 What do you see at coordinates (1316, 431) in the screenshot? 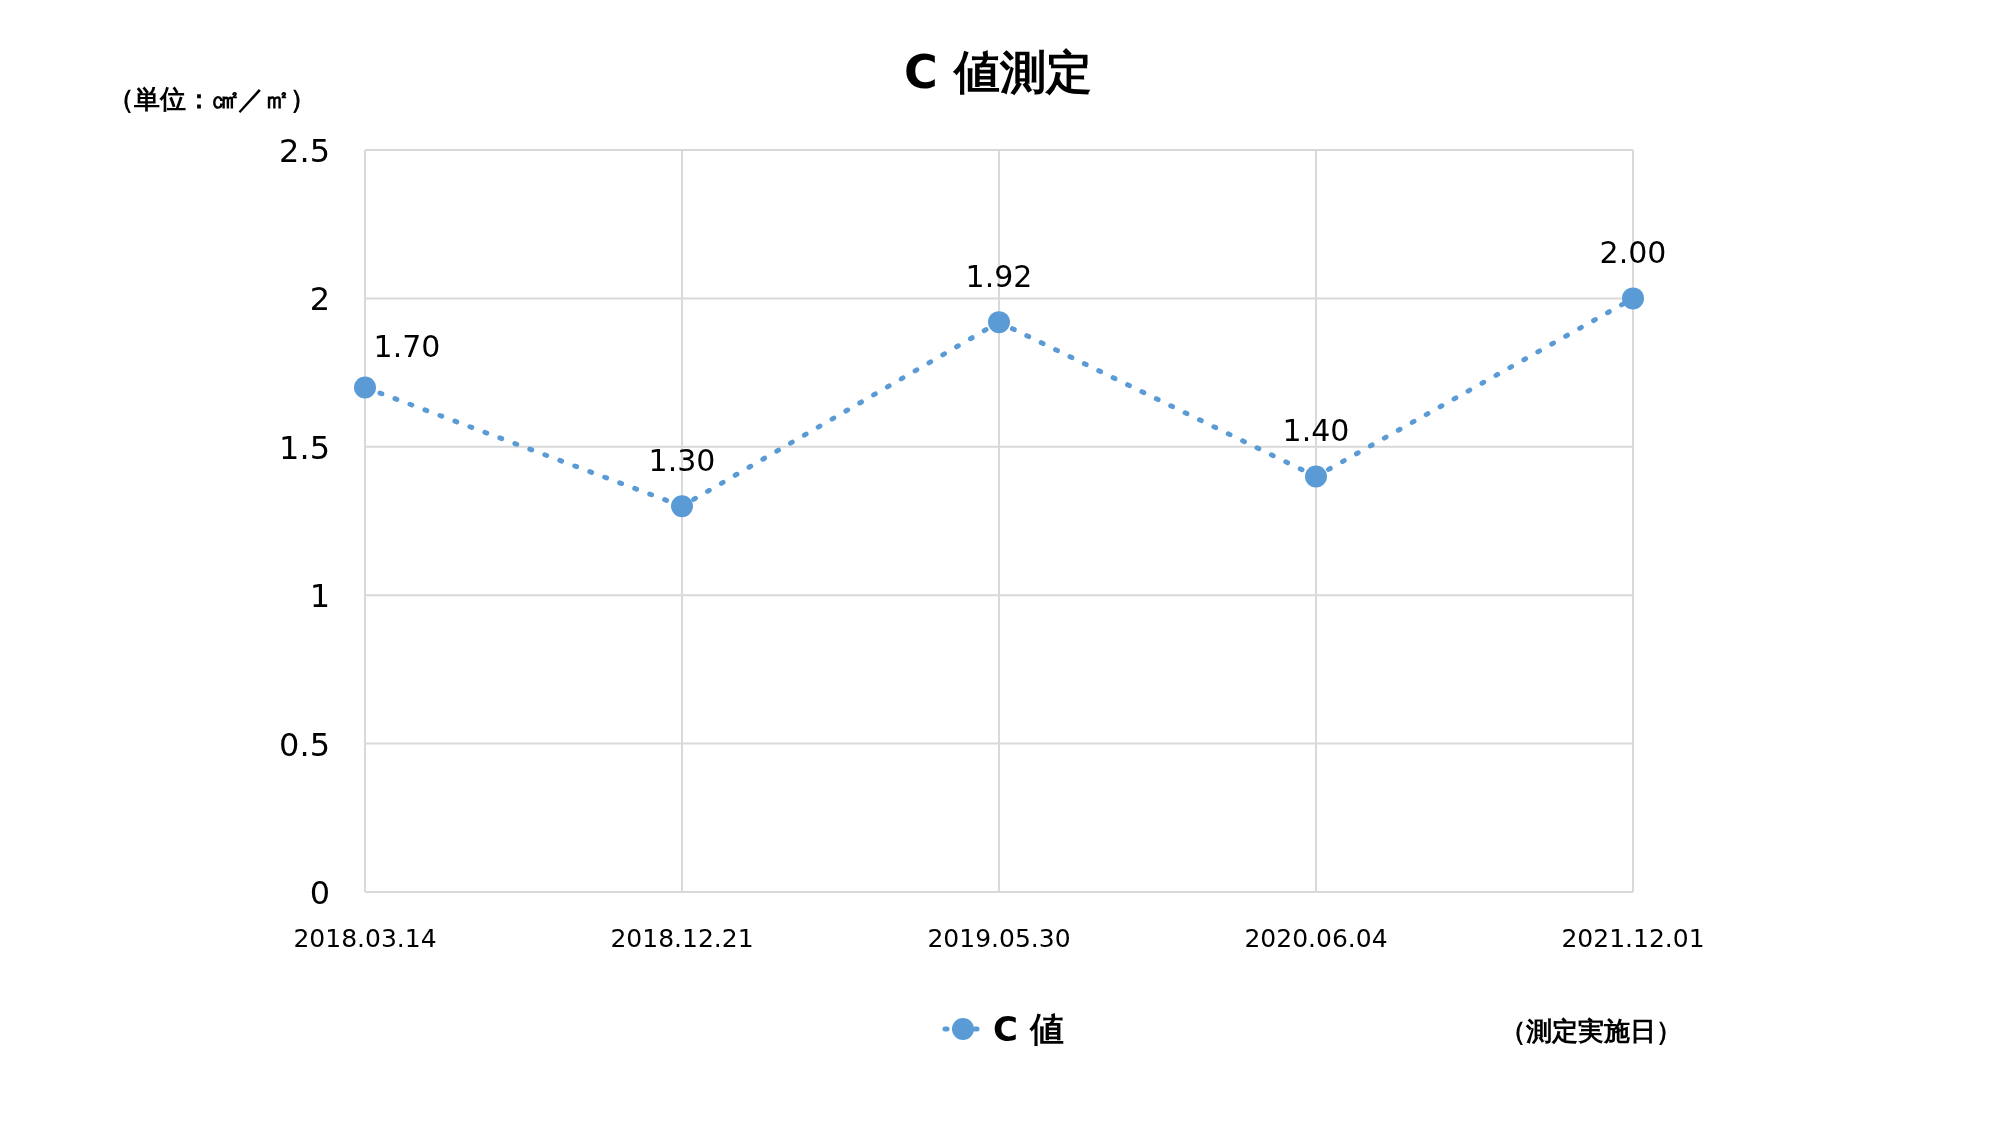
I see `data-label: 1.40` at bounding box center [1316, 431].